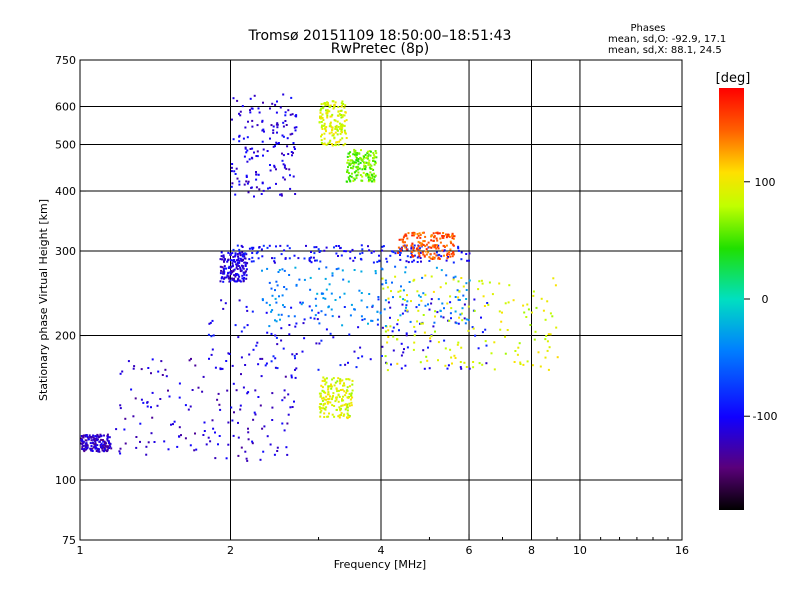  What do you see at coordinates (65, 336) in the screenshot?
I see `y-tick-label: 200` at bounding box center [65, 336].